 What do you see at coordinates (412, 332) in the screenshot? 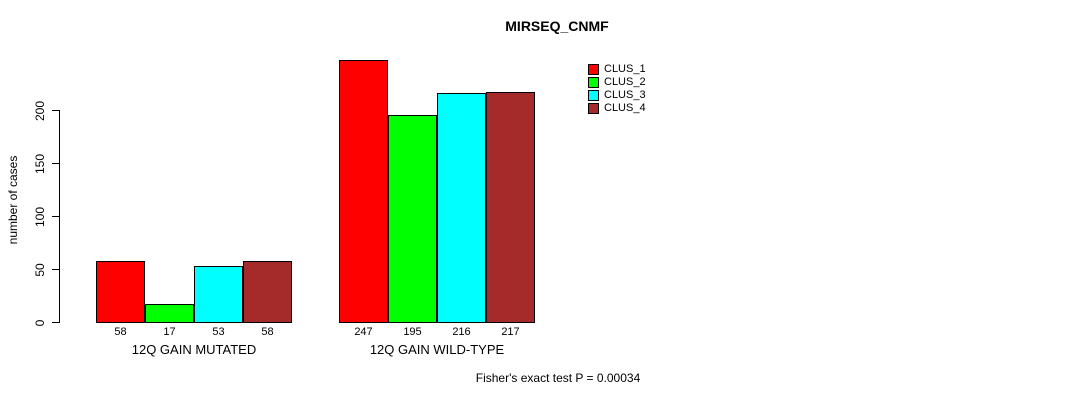
I see `bar-value-label: 195` at bounding box center [412, 332].